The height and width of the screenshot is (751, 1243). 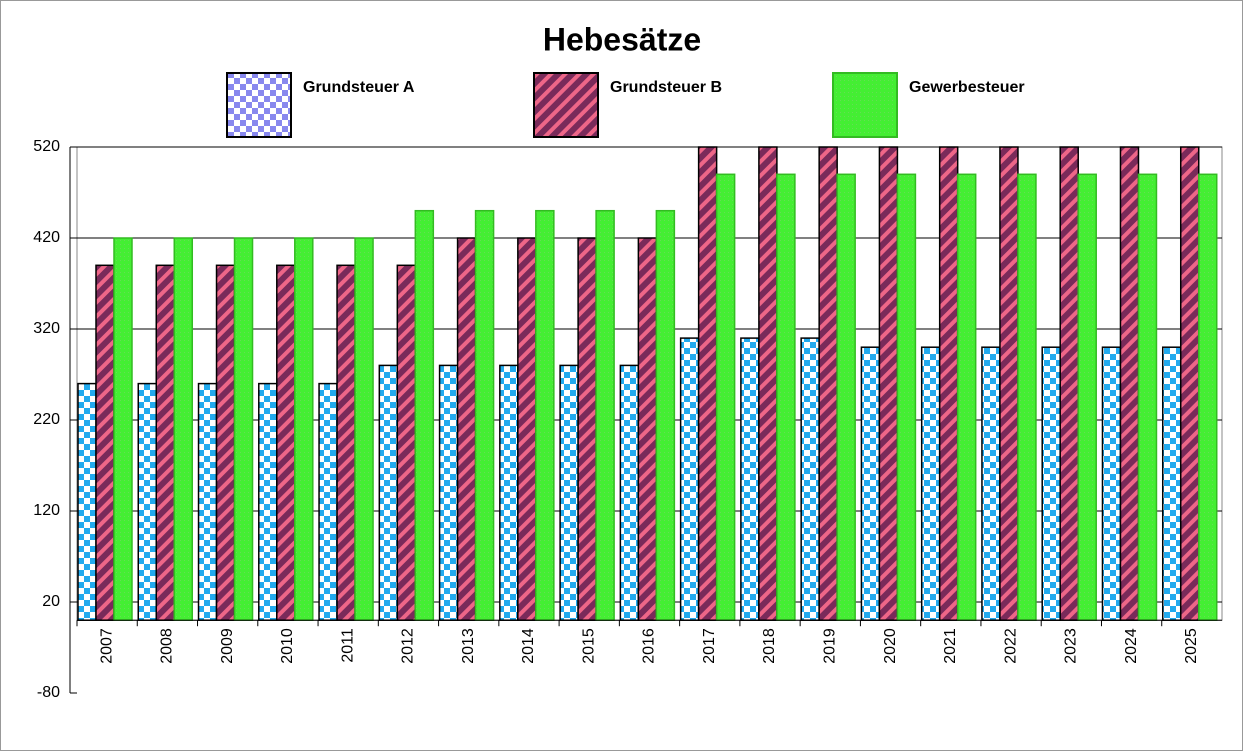 I want to click on x-tick-label: 2016, so click(x=649, y=646).